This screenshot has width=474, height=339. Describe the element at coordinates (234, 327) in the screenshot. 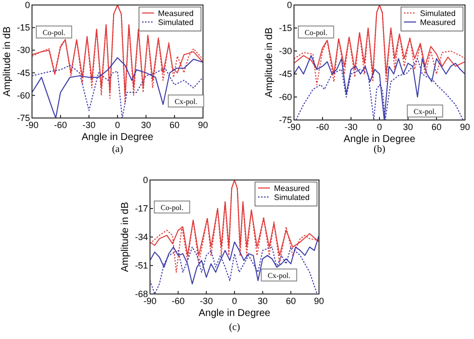

I see `text: (c)` at that location.